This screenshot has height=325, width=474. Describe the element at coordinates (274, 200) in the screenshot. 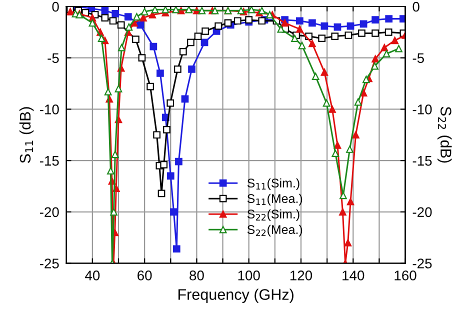

I see `legend-label: S$_{11}$(Mea.)` at that location.